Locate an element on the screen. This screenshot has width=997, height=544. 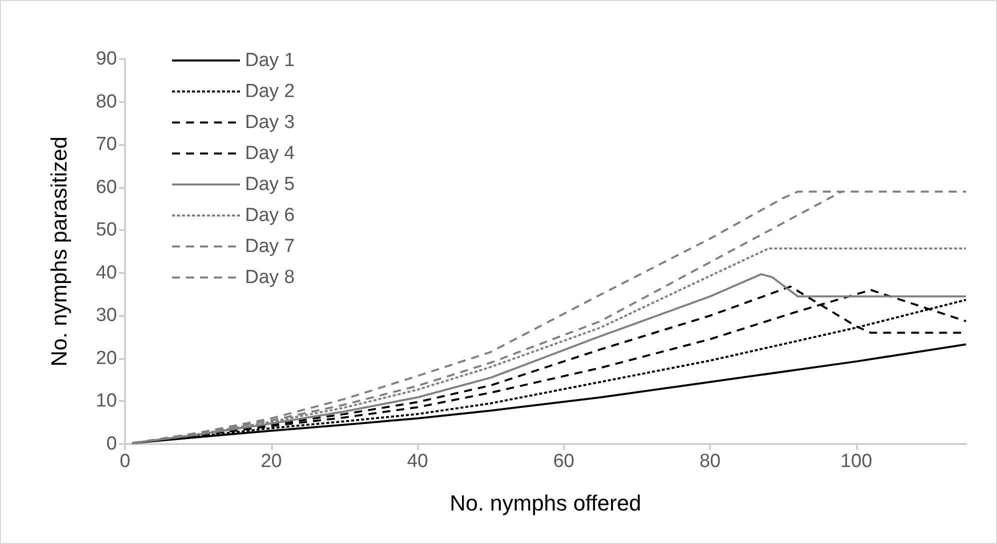
x-tick-label: 20 is located at coordinates (271, 461).